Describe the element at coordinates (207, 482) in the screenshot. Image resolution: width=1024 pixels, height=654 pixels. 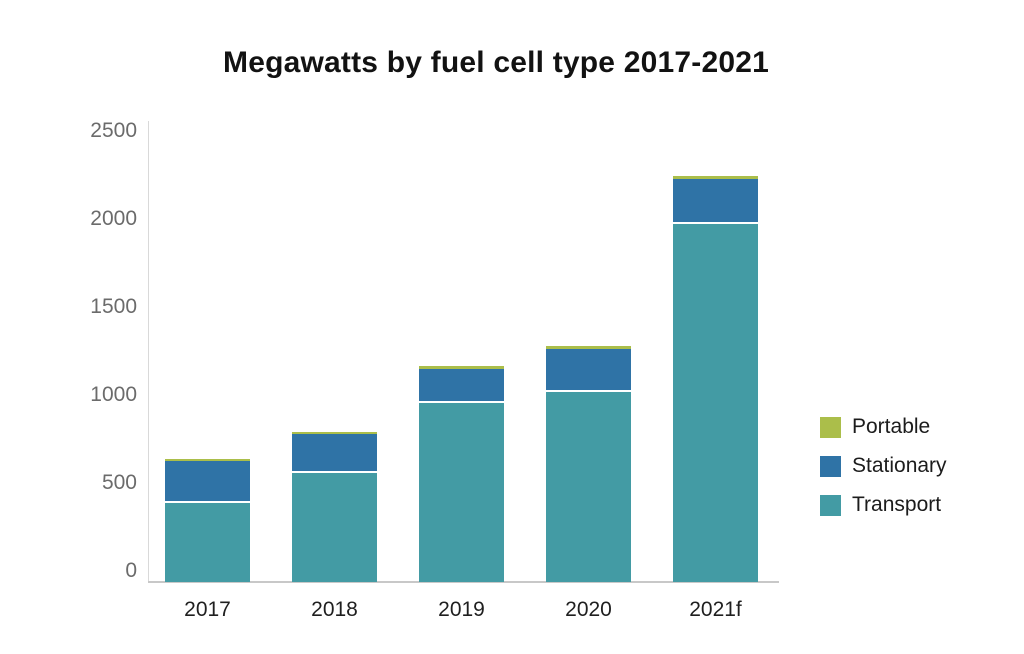
I see `bar-segment-stationary-2017` at that location.